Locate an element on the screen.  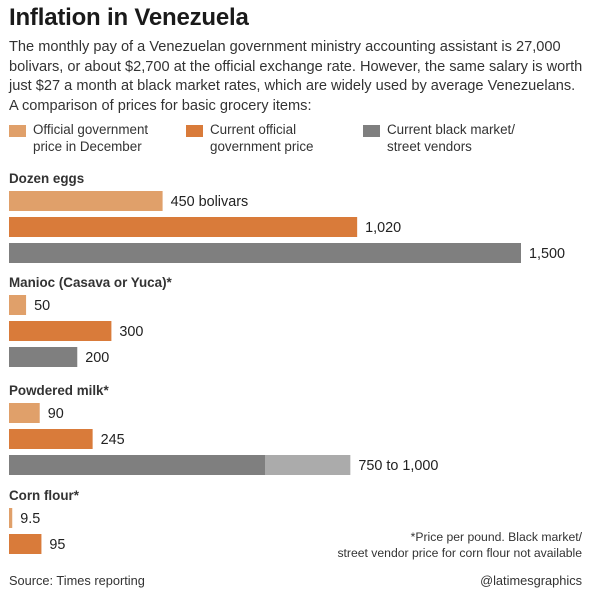
bar-range is located at coordinates (308, 465).